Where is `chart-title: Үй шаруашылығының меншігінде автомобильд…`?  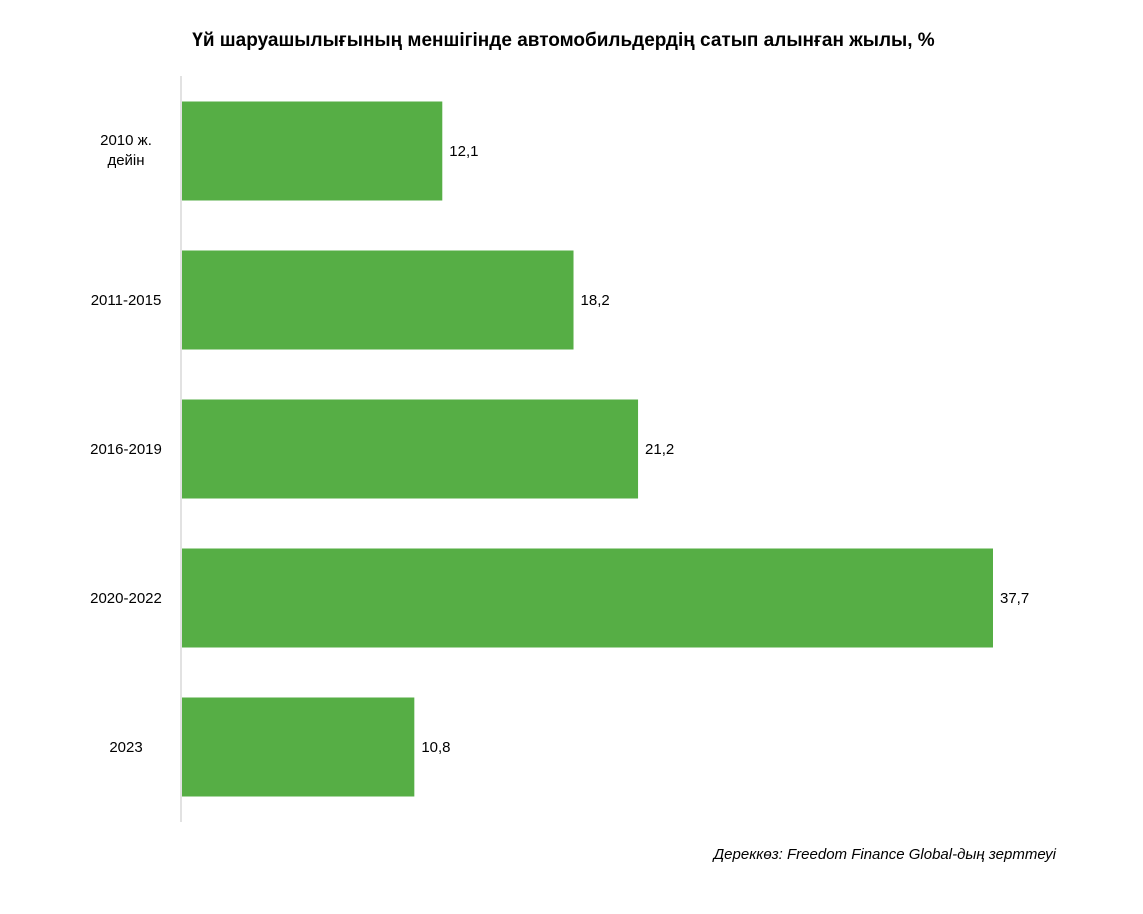 chart-title: Үй шаруашылығының меншігінде автомобильд… is located at coordinates (563, 40).